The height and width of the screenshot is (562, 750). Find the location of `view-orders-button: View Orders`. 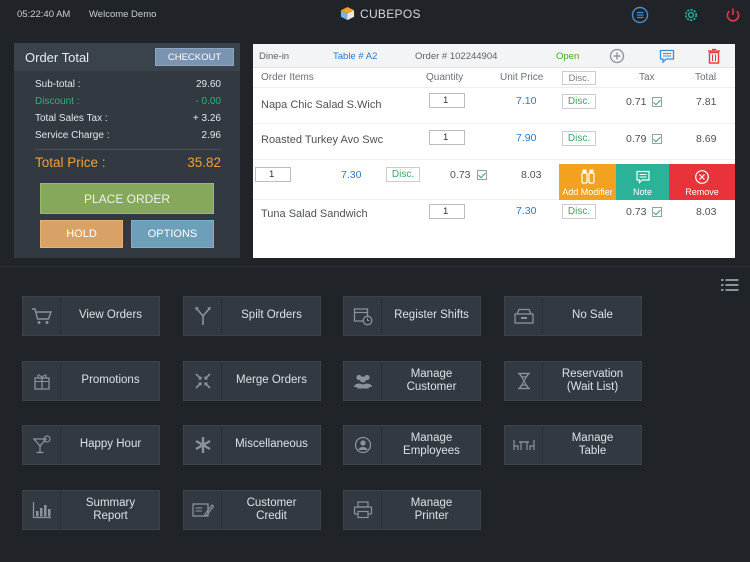

view-orders-button: View Orders is located at coordinates (91, 316).